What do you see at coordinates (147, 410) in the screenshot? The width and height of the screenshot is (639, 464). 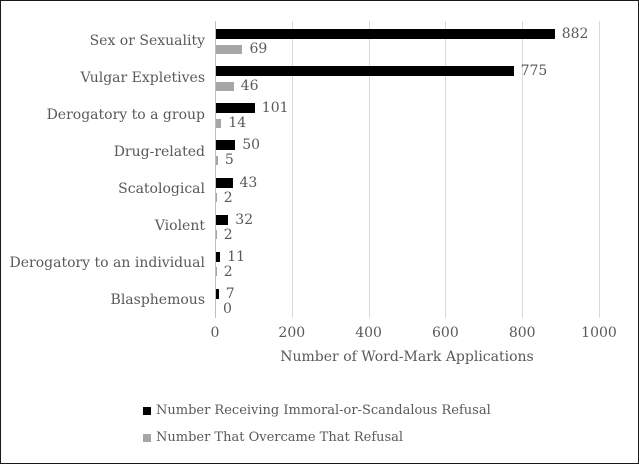 I see `legend-swatch-refusal-icon` at bounding box center [147, 410].